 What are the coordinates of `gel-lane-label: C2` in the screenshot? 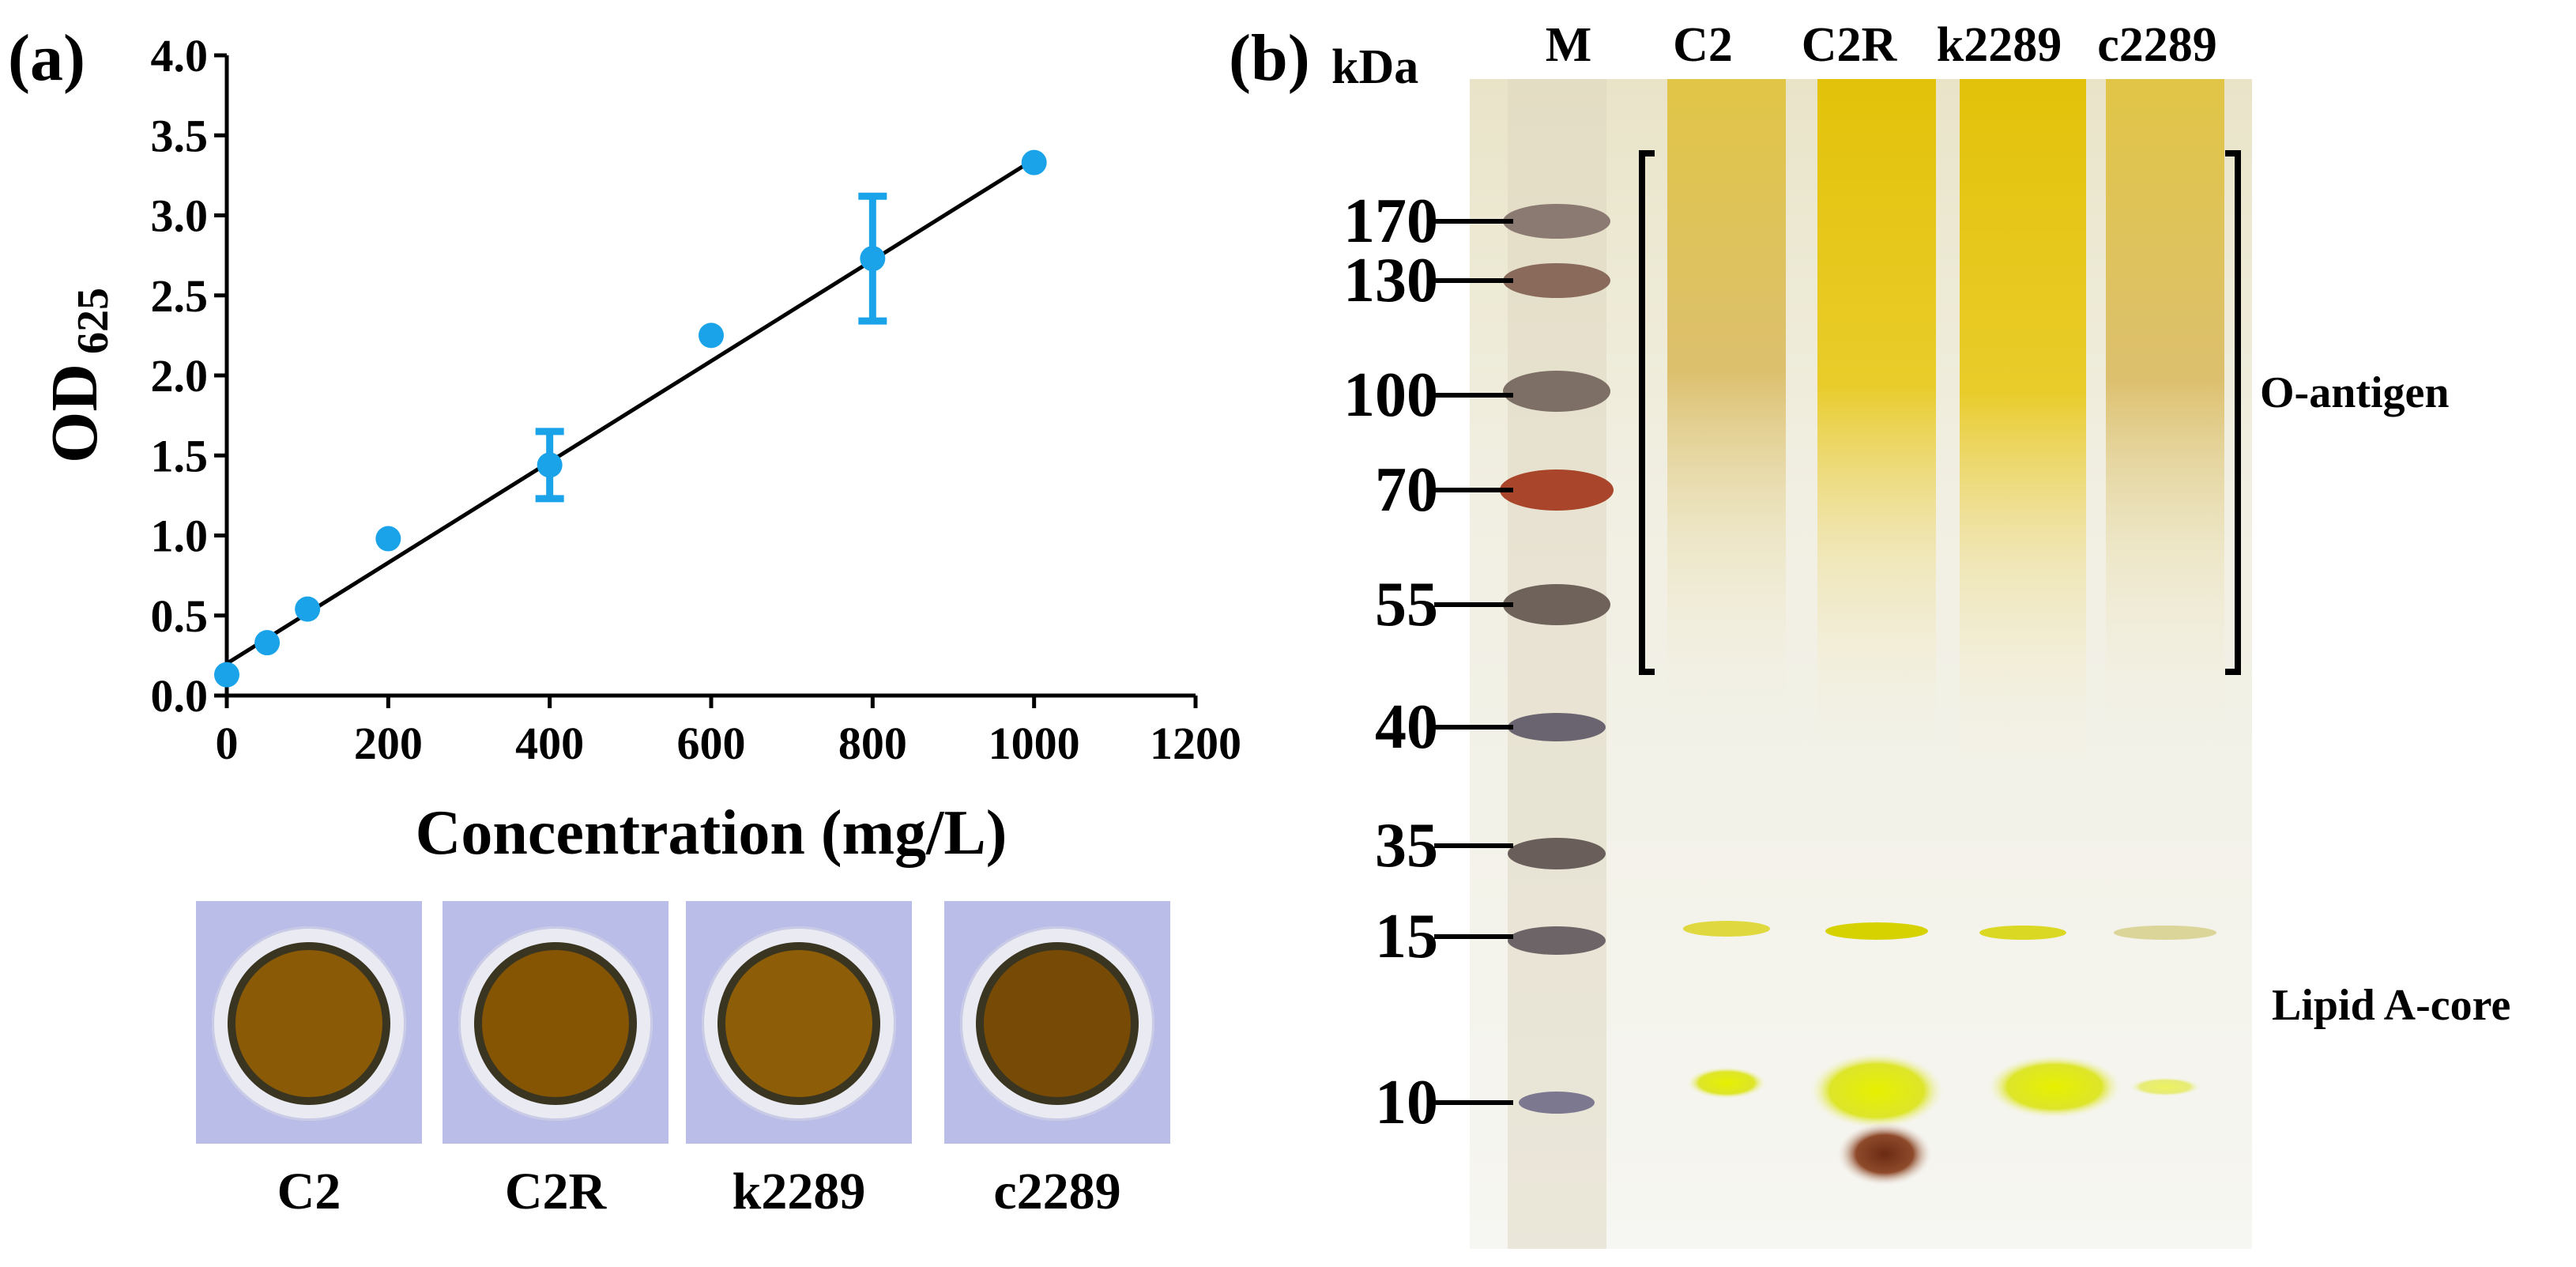 It's located at (1703, 45).